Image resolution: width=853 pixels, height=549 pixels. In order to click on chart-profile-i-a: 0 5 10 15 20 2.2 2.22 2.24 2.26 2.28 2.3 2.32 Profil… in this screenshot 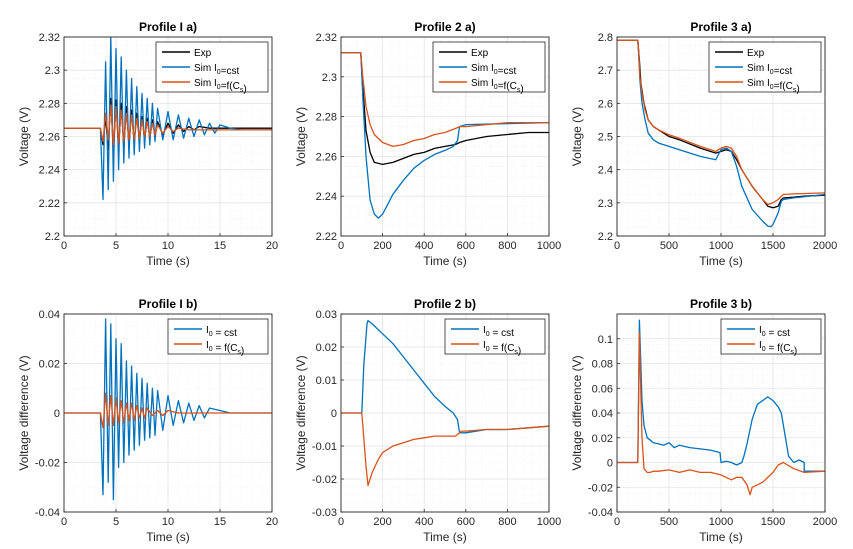, I will do `click(147, 144)`.